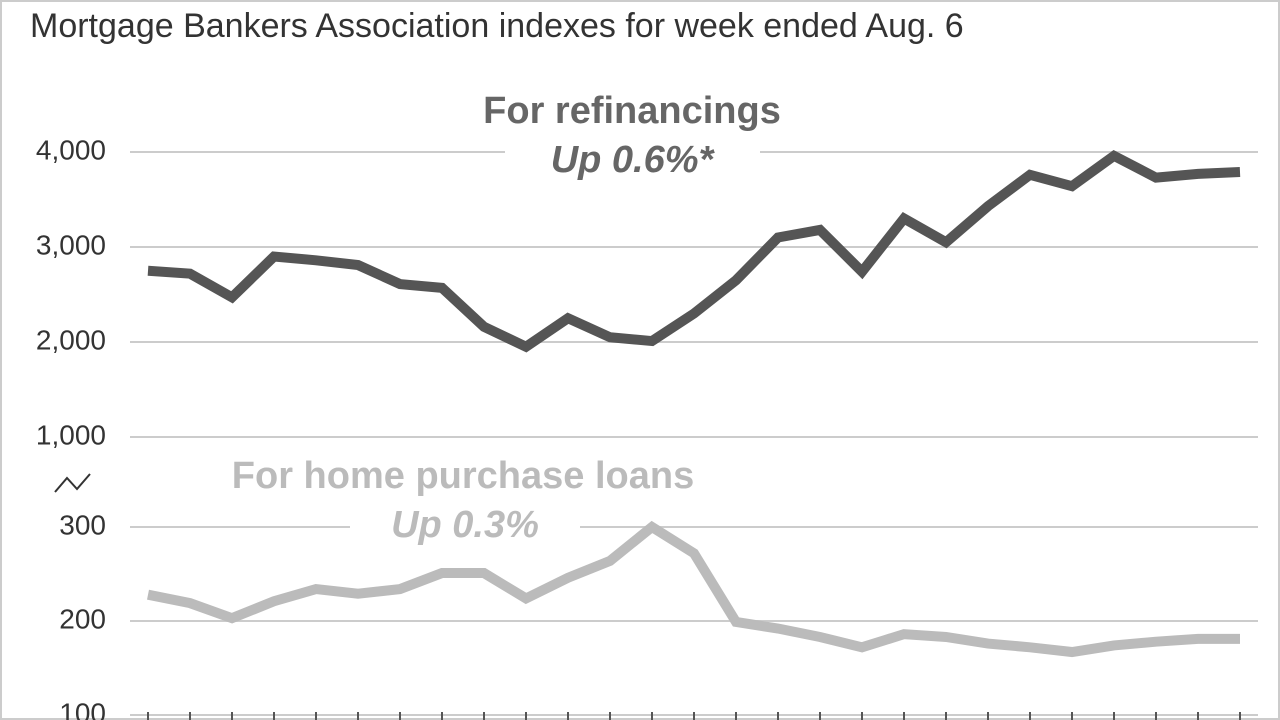 The width and height of the screenshot is (1280, 720). Describe the element at coordinates (71, 149) in the screenshot. I see `y-tick-label: 4,000` at that location.